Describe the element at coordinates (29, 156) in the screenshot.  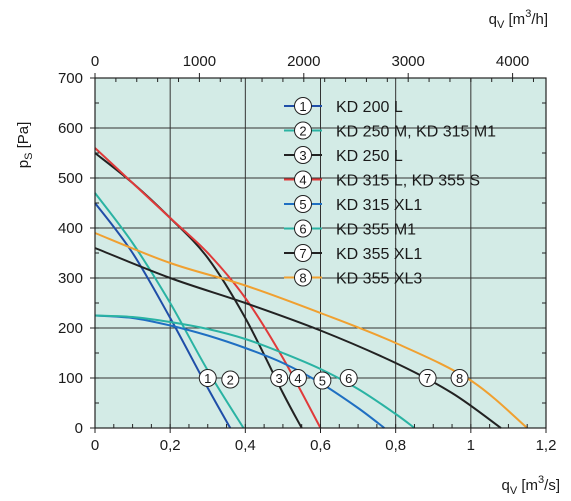
I see `y-axis-label-sub: S` at that location.